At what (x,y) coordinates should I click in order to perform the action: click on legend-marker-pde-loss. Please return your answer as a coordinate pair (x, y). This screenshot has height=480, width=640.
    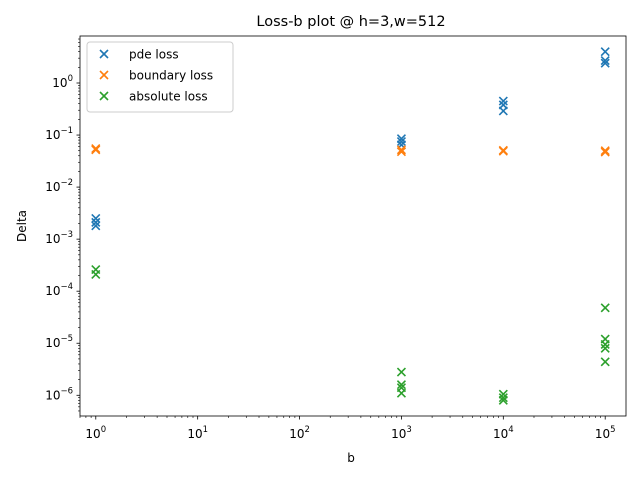
    Looking at the image, I should click on (104, 54).